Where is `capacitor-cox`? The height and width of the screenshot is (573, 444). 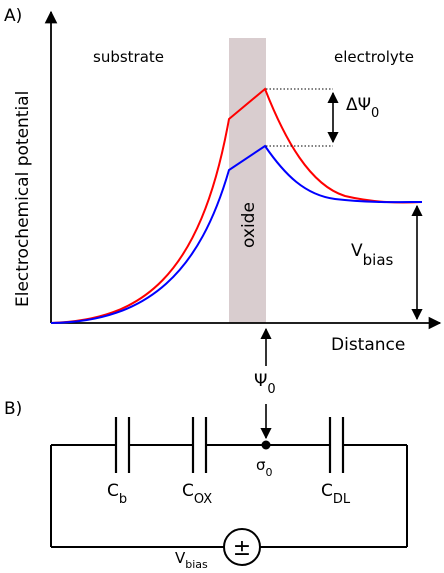
capacitor-cox is located at coordinates (199, 445).